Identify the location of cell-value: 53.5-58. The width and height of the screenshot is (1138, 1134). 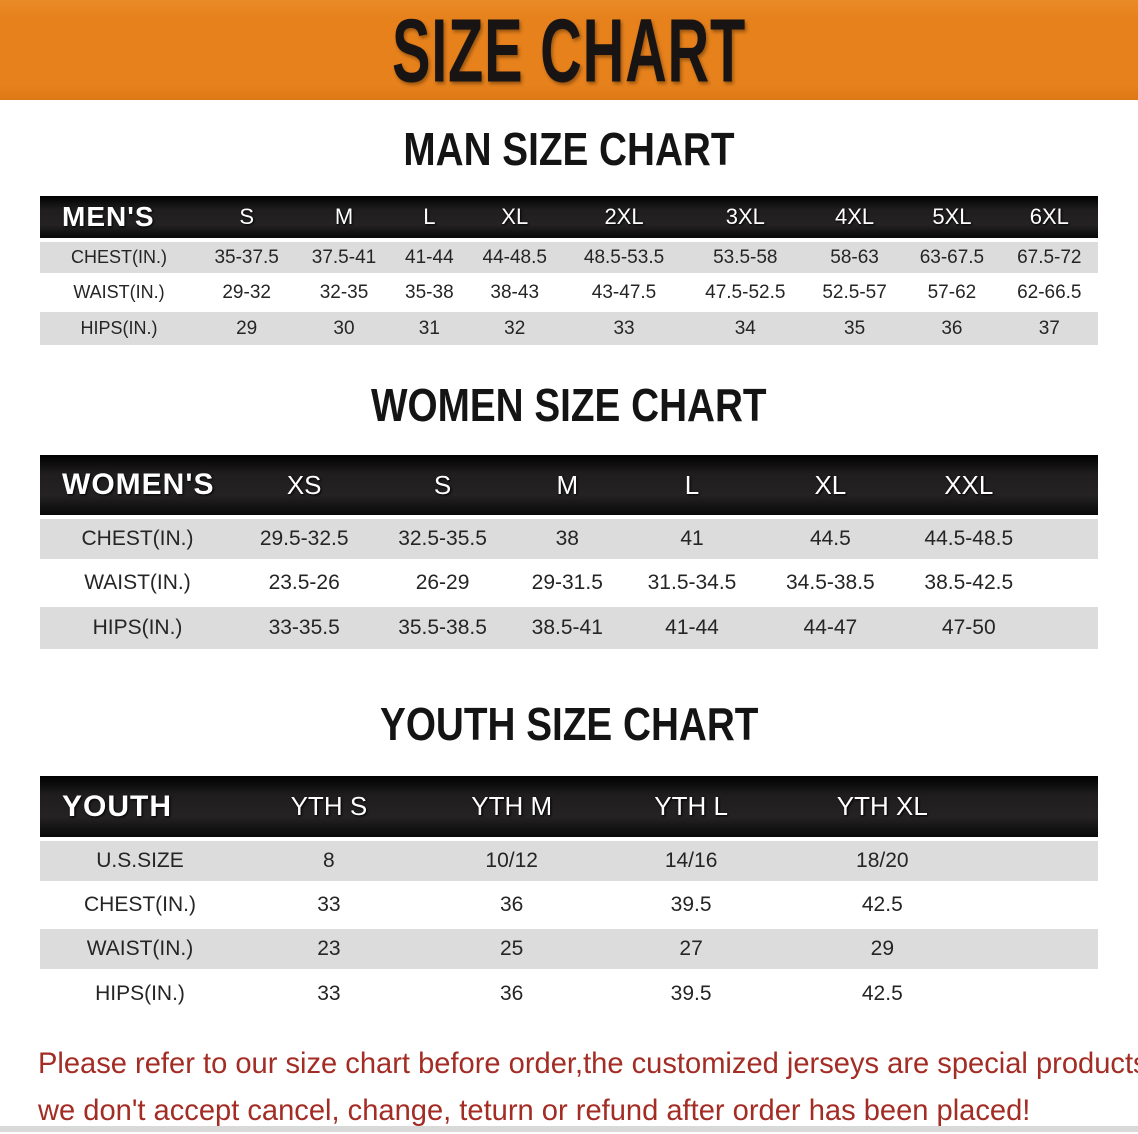
(745, 257).